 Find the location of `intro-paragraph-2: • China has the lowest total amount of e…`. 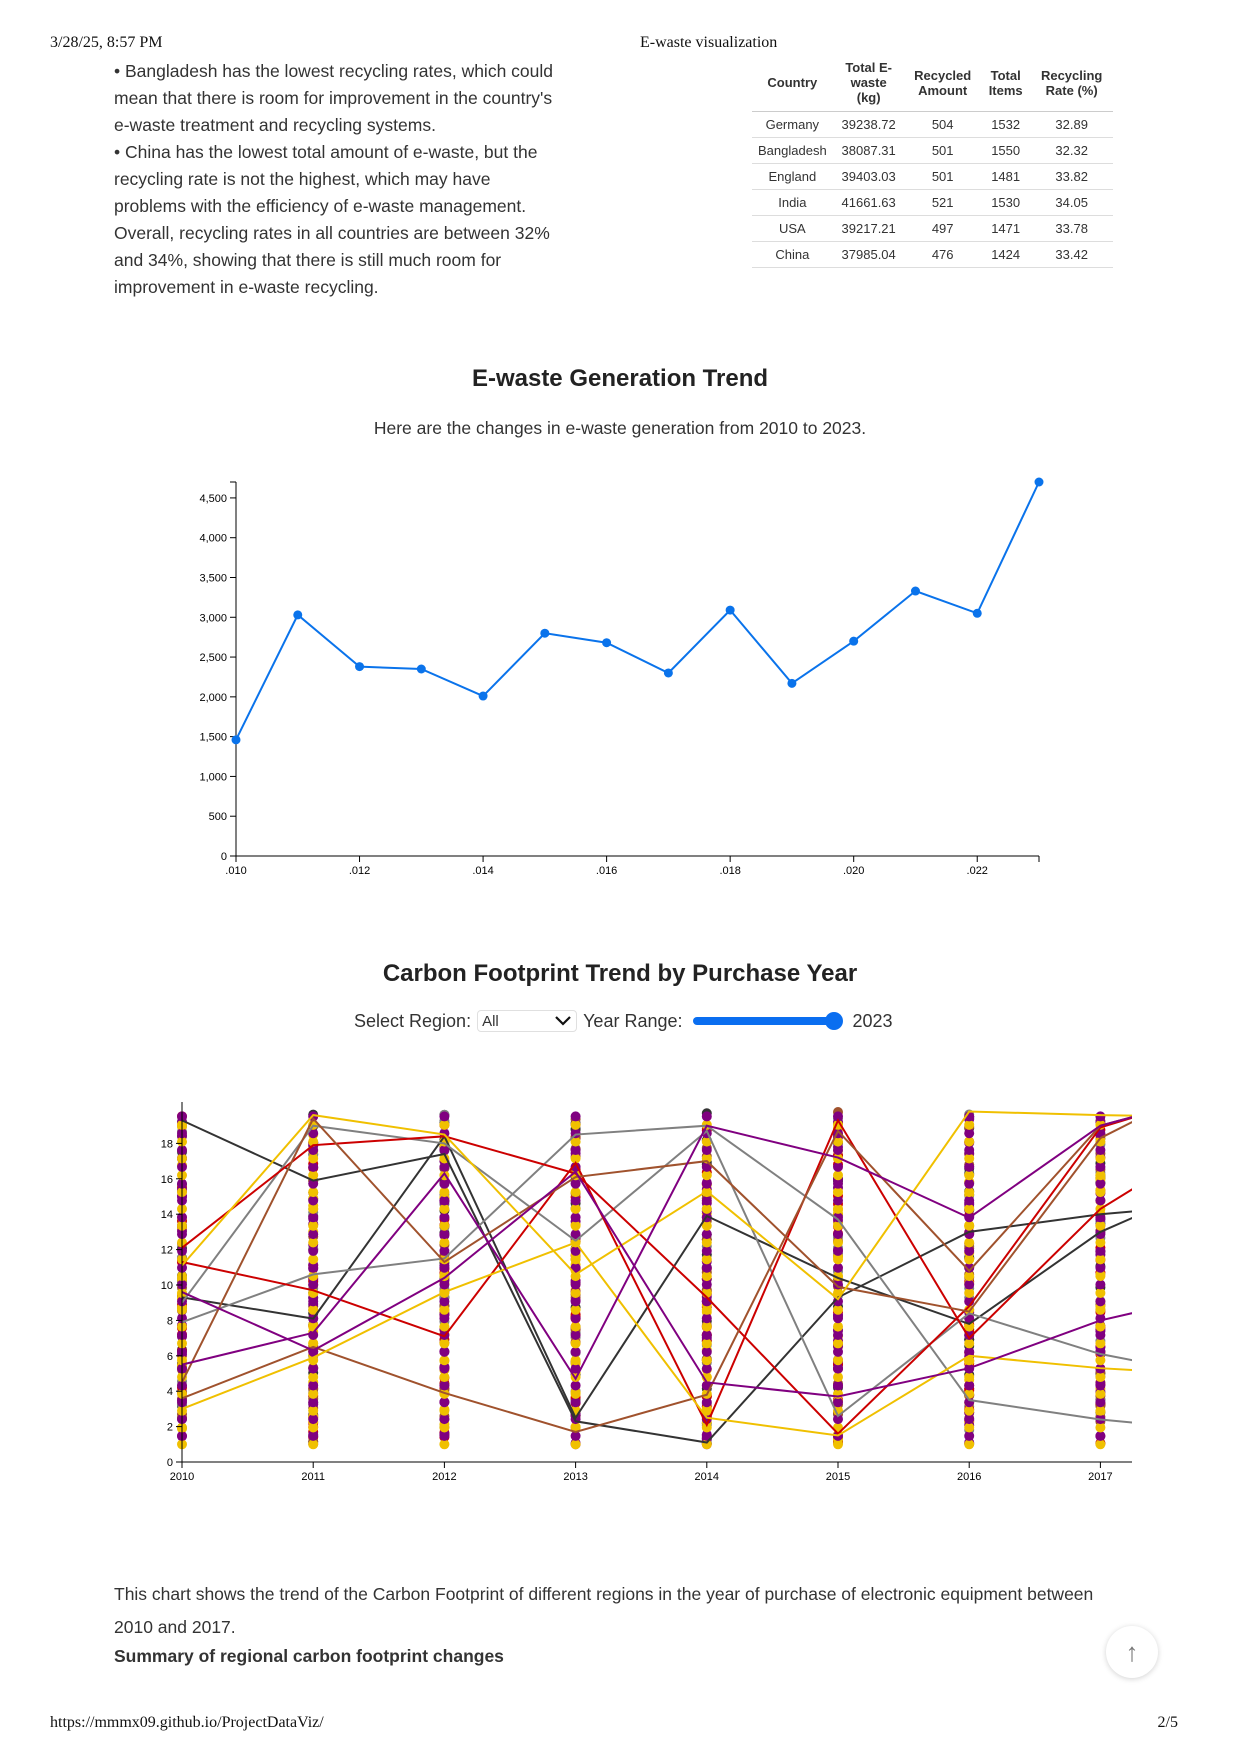

intro-paragraph-2: • China has the lowest total amount of e… is located at coordinates (332, 219).